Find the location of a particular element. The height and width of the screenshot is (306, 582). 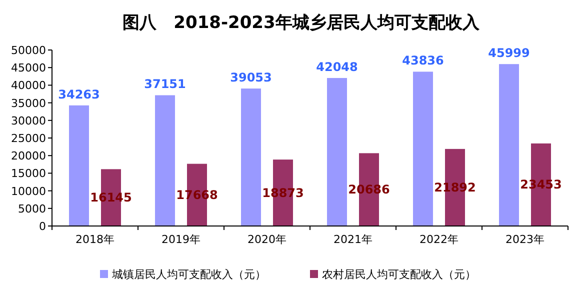

data-label: 45999 is located at coordinates (509, 53).